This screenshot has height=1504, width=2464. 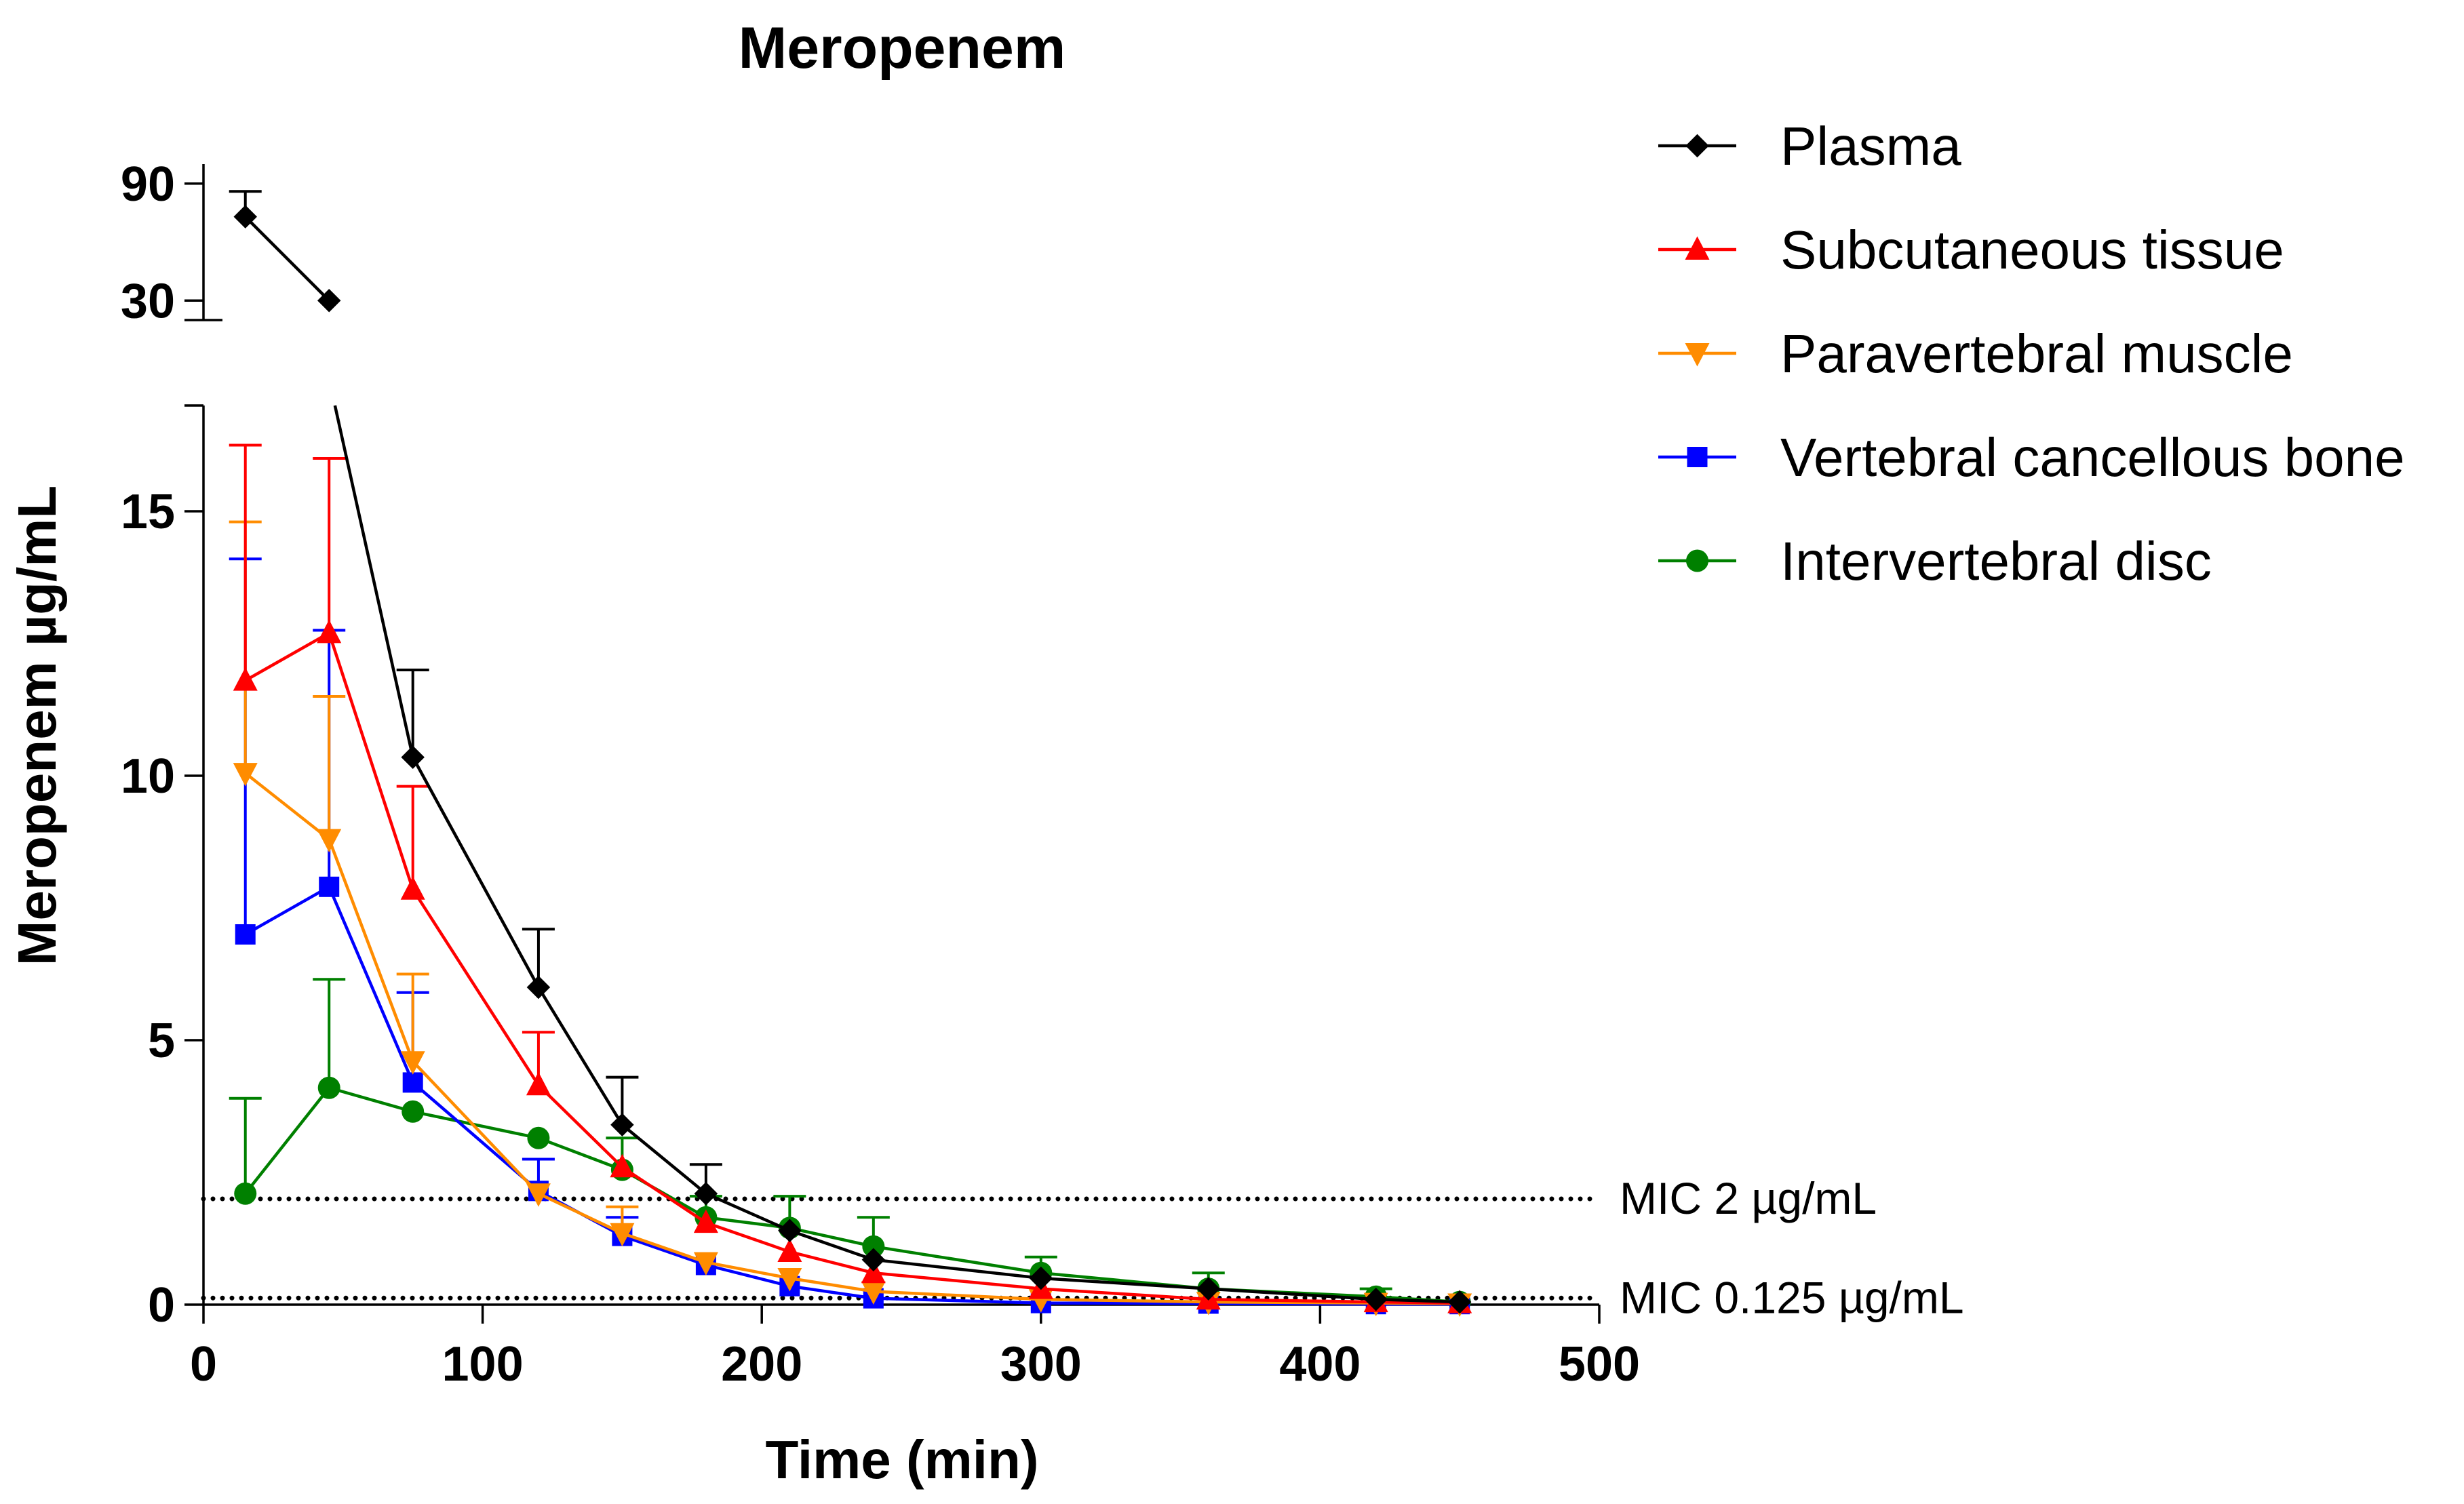 I want to click on legend-item: Vertebral cancellous bone, so click(x=2031, y=458).